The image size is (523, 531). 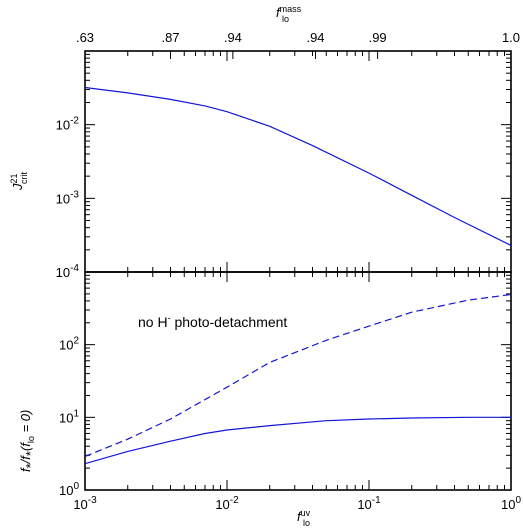 I want to click on x-axis-label-sub: lo, so click(x=306, y=523).